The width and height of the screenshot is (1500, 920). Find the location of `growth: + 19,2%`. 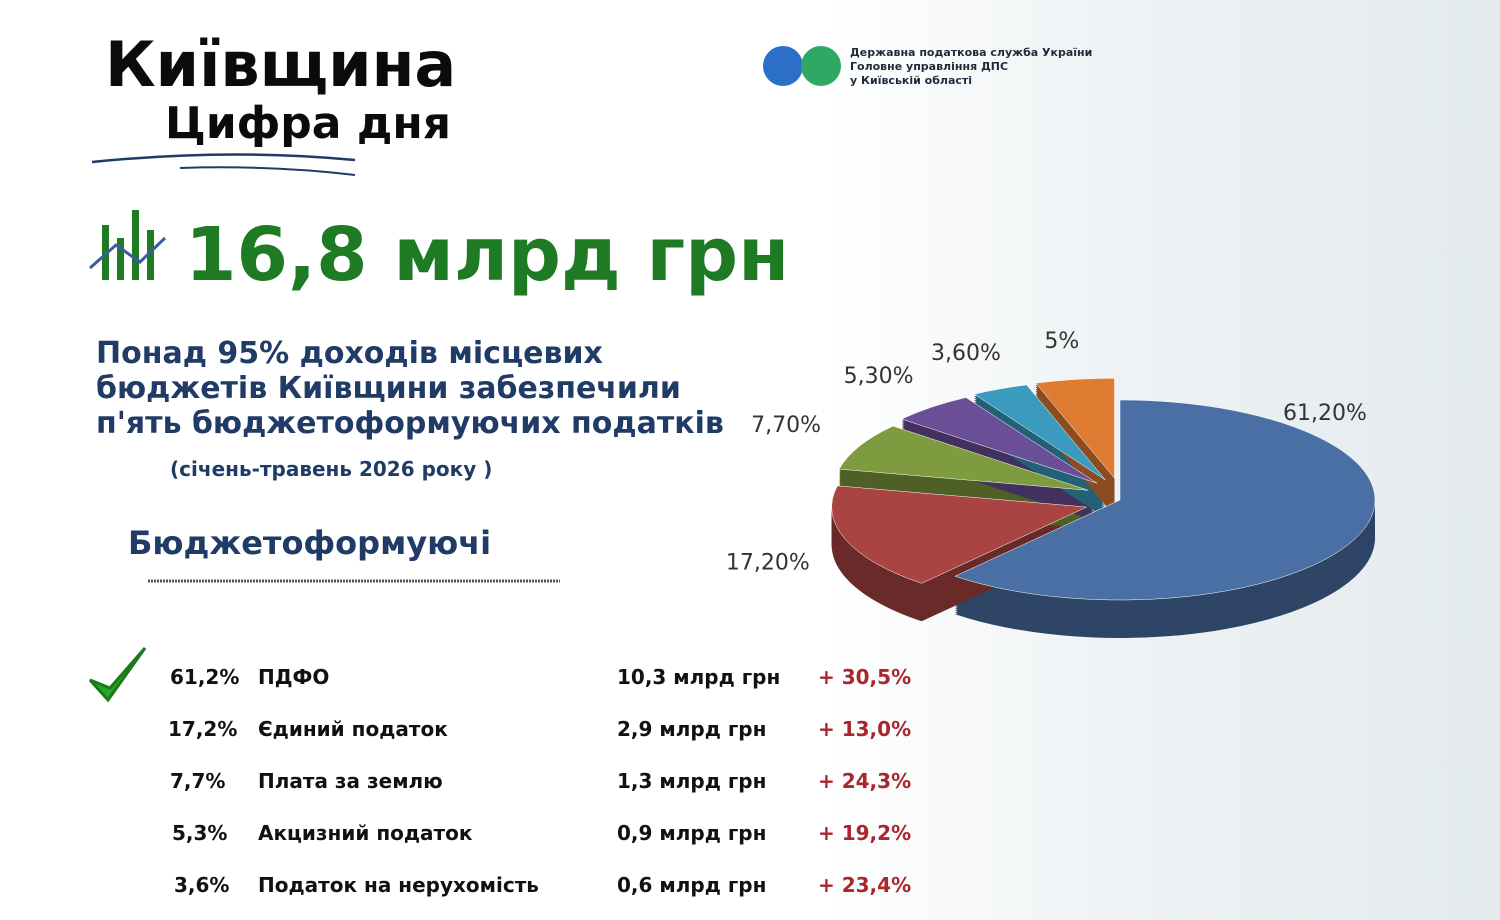

growth: + 19,2% is located at coordinates (865, 833).